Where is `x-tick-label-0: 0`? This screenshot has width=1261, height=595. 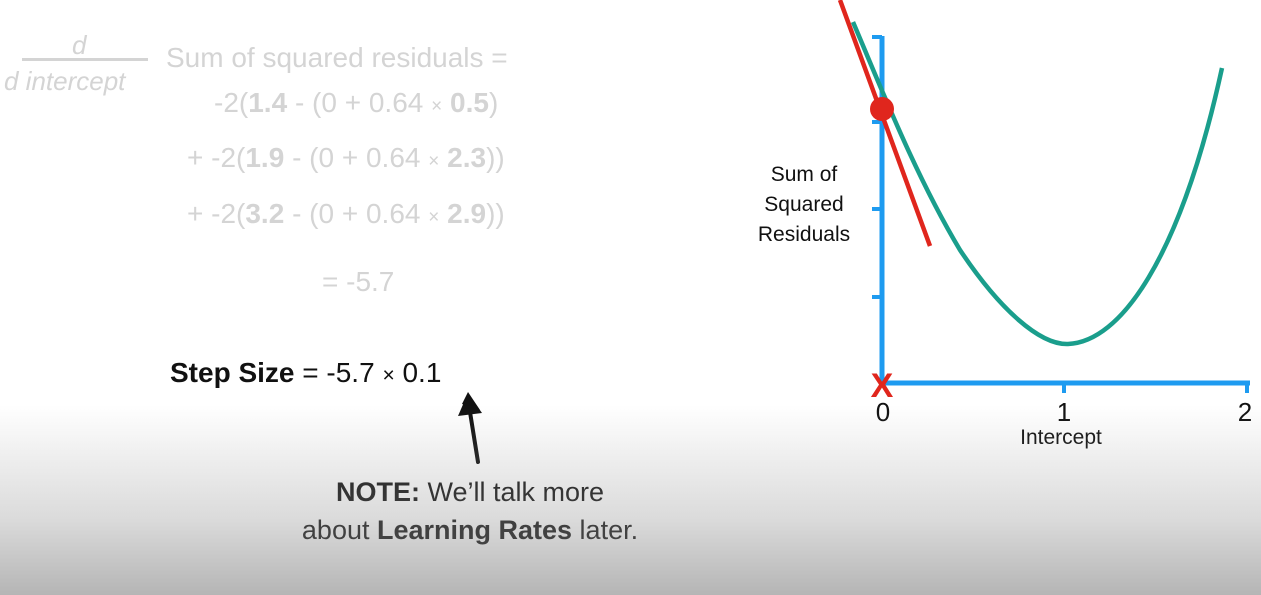 x-tick-label-0: 0 is located at coordinates (883, 412).